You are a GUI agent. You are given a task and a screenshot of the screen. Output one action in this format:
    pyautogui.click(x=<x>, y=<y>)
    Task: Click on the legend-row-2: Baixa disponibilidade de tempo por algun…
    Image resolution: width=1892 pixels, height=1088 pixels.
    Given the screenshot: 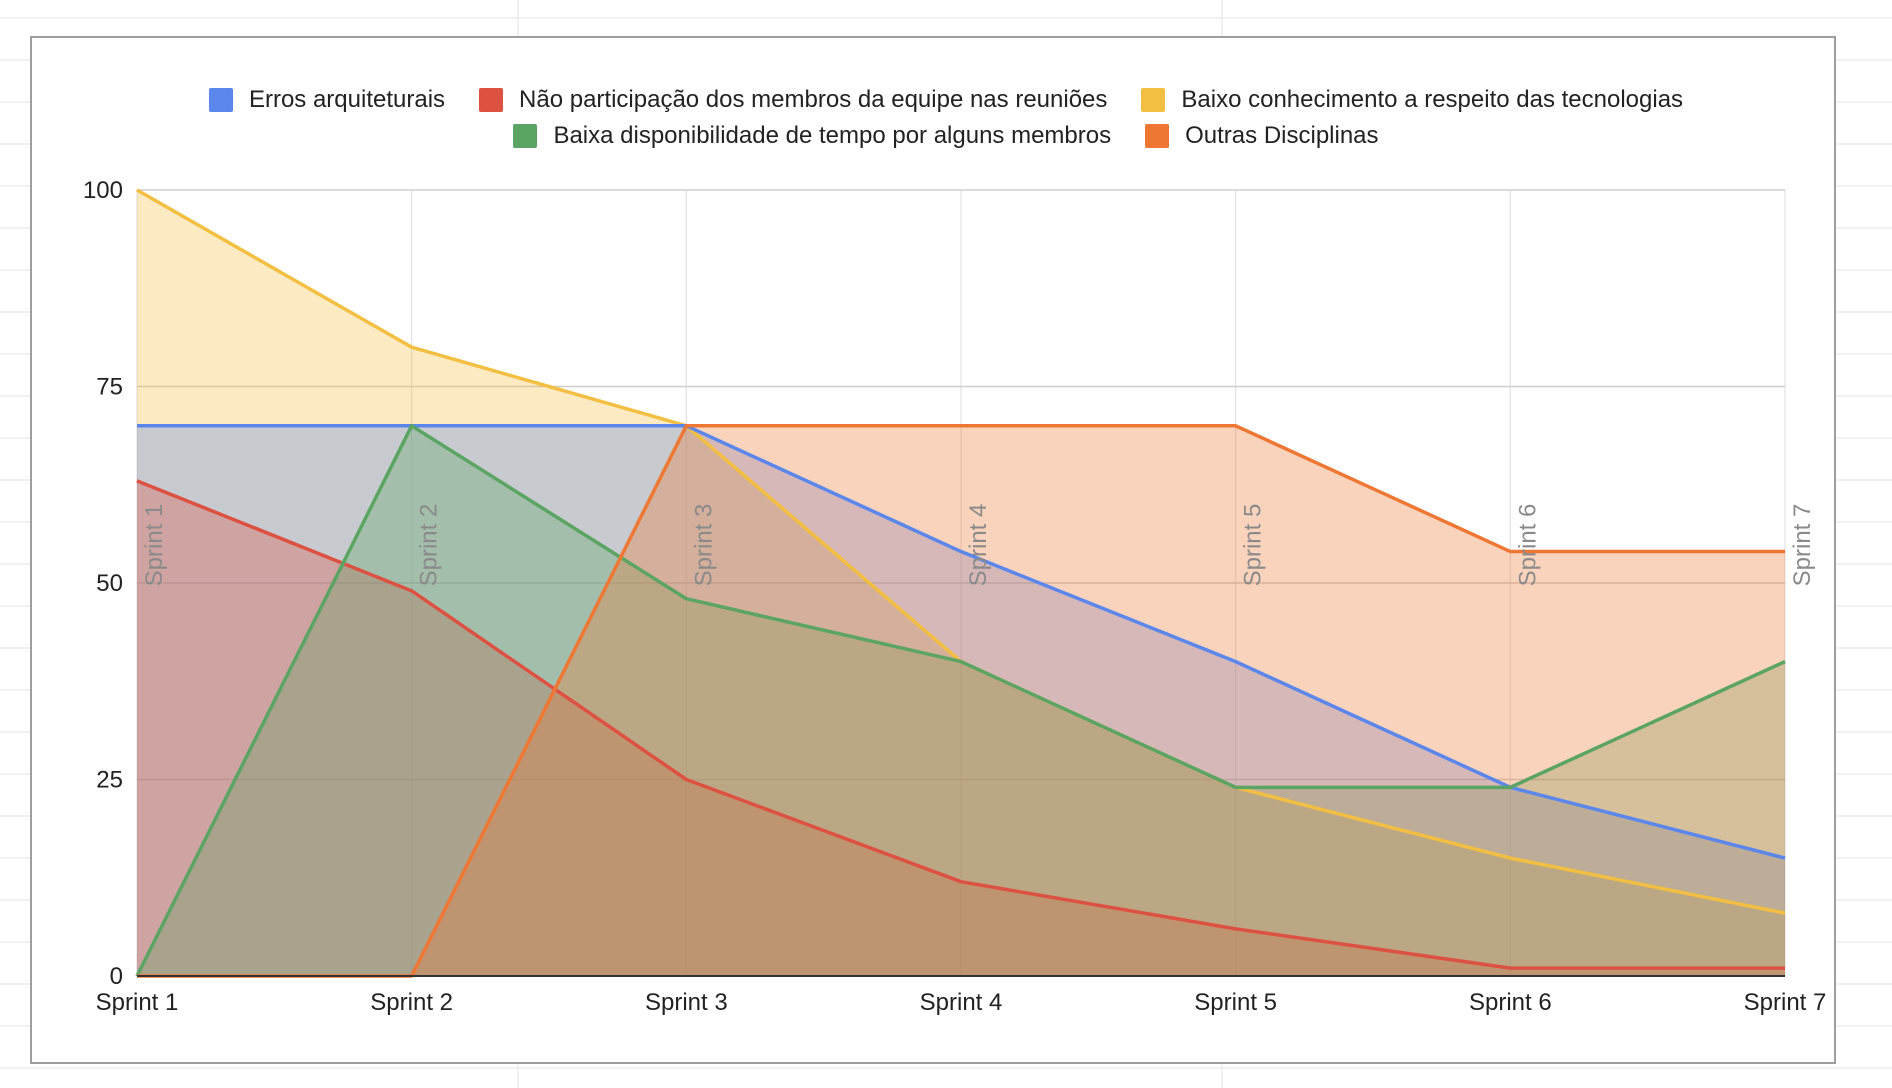 What is the action you would take?
    pyautogui.click(x=946, y=136)
    